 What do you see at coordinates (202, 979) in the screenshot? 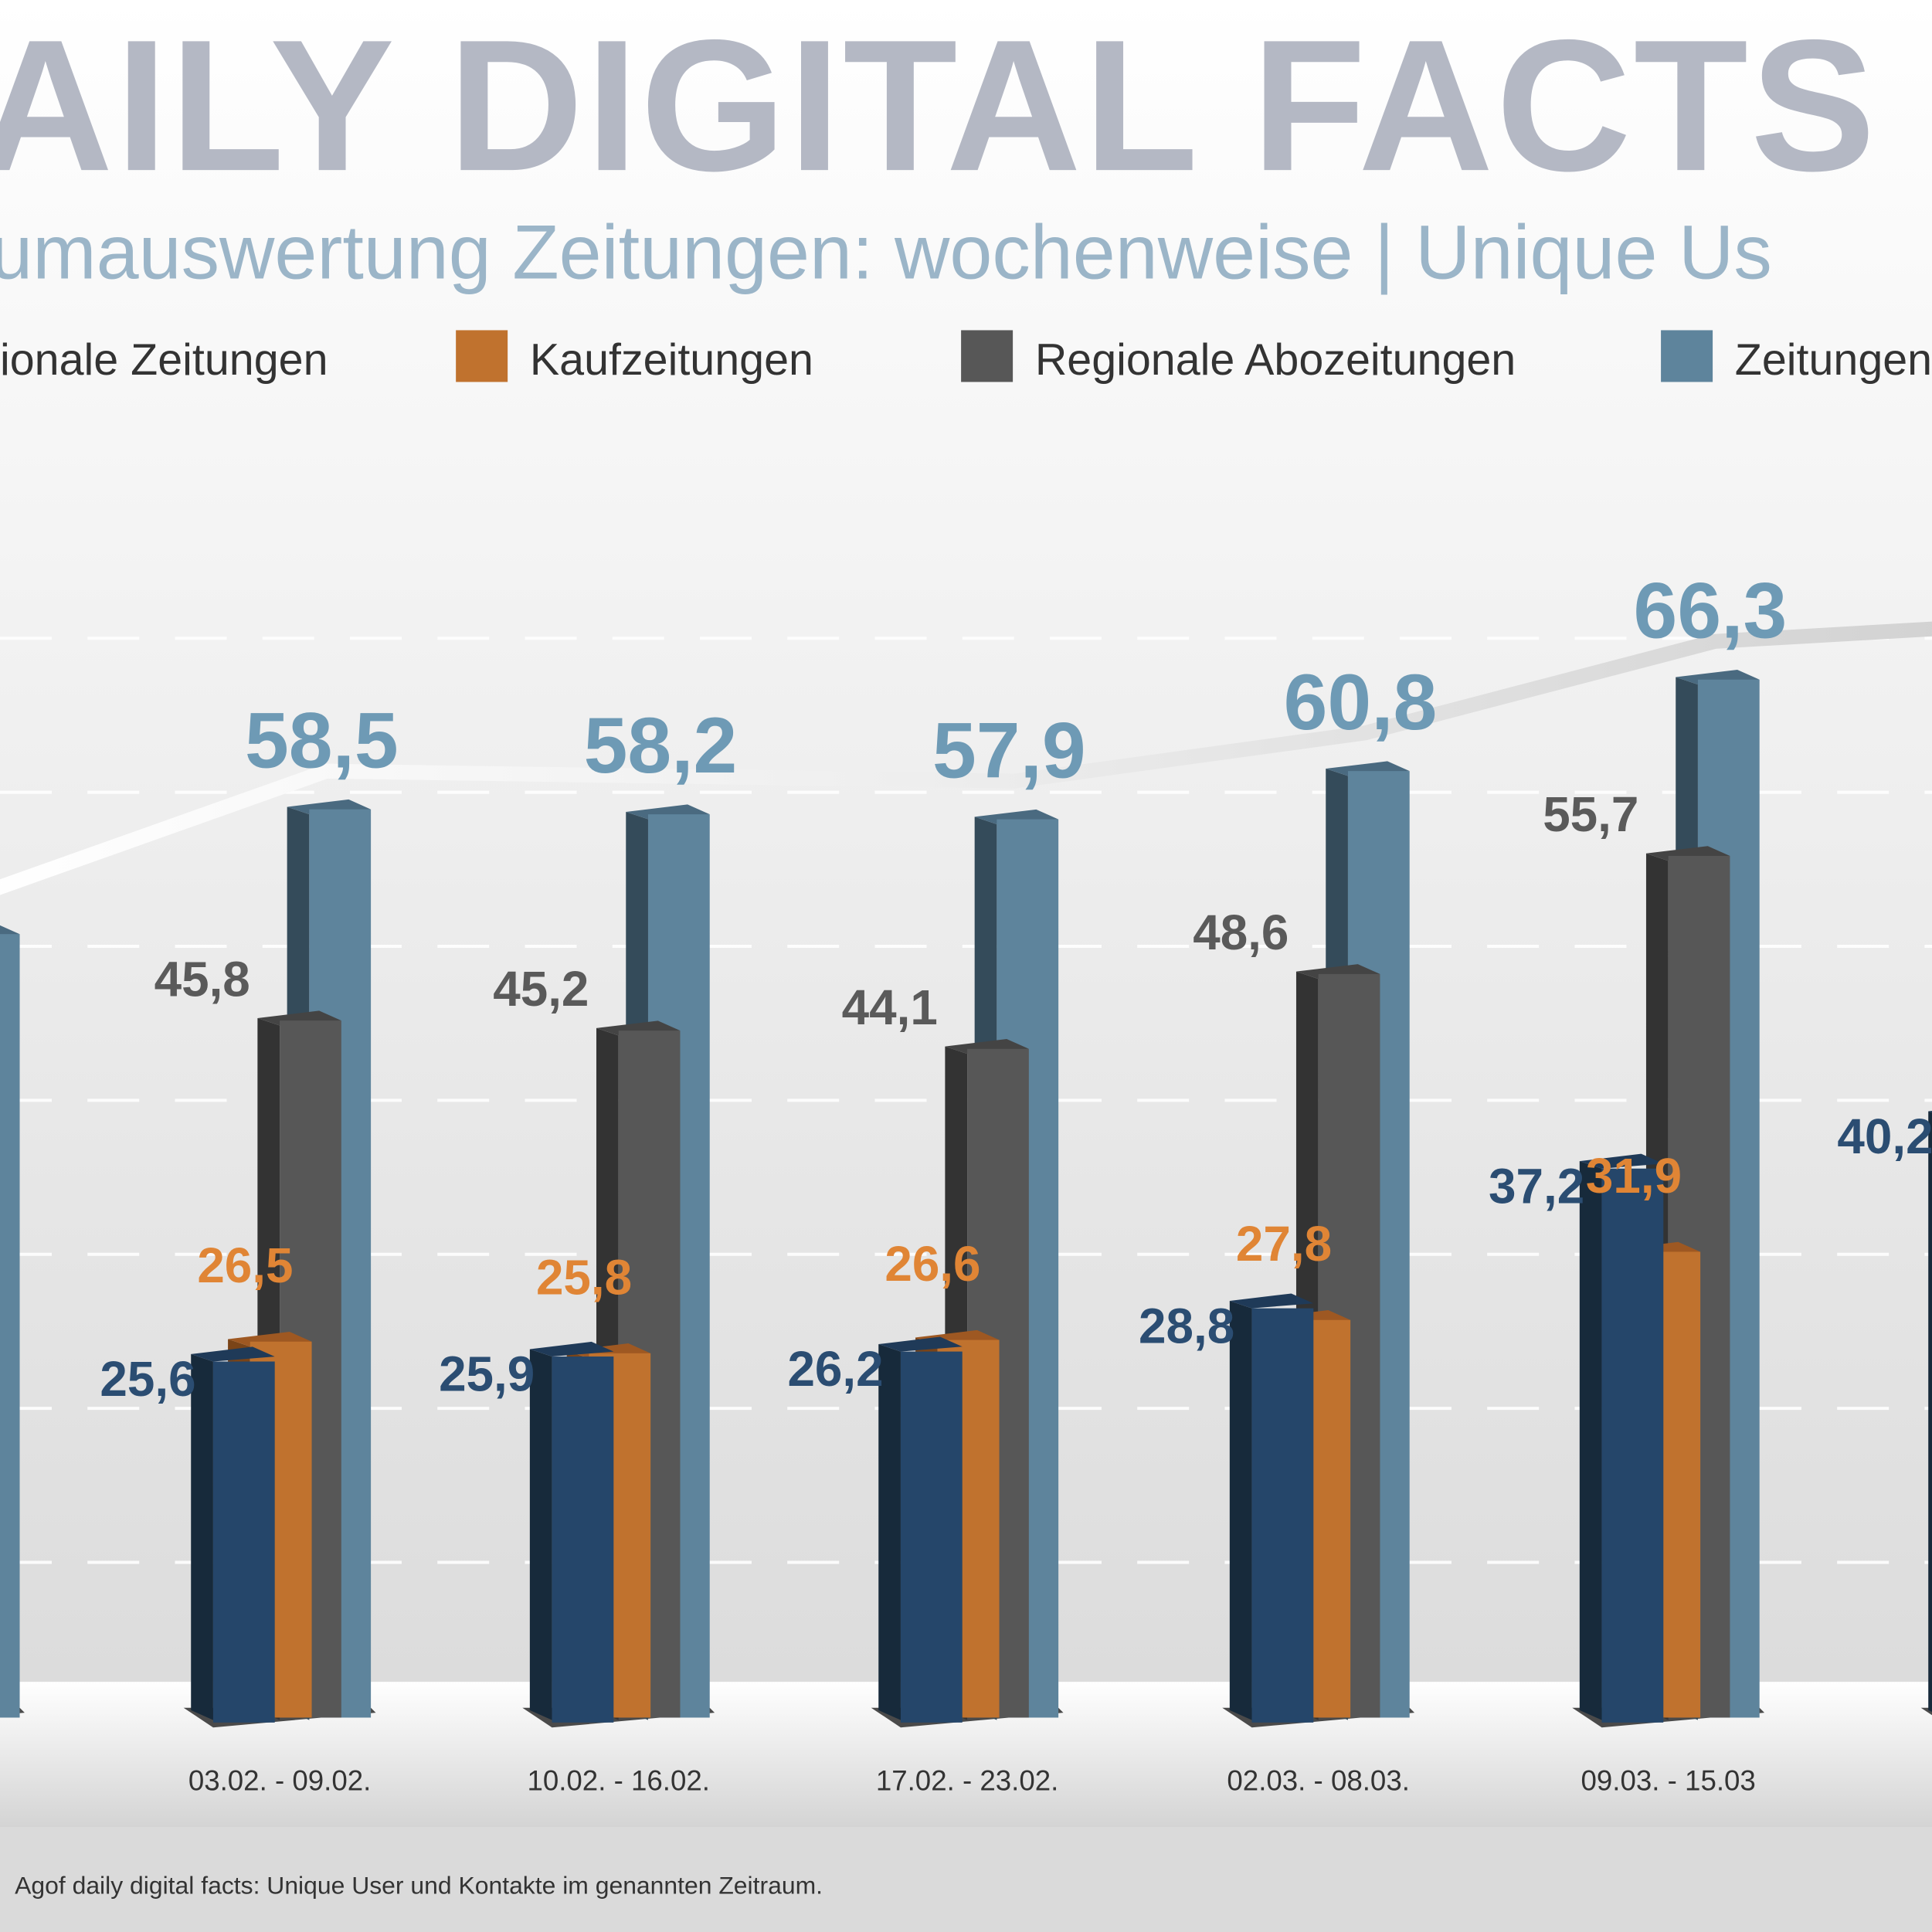
I see `data-label: 45,8` at bounding box center [202, 979].